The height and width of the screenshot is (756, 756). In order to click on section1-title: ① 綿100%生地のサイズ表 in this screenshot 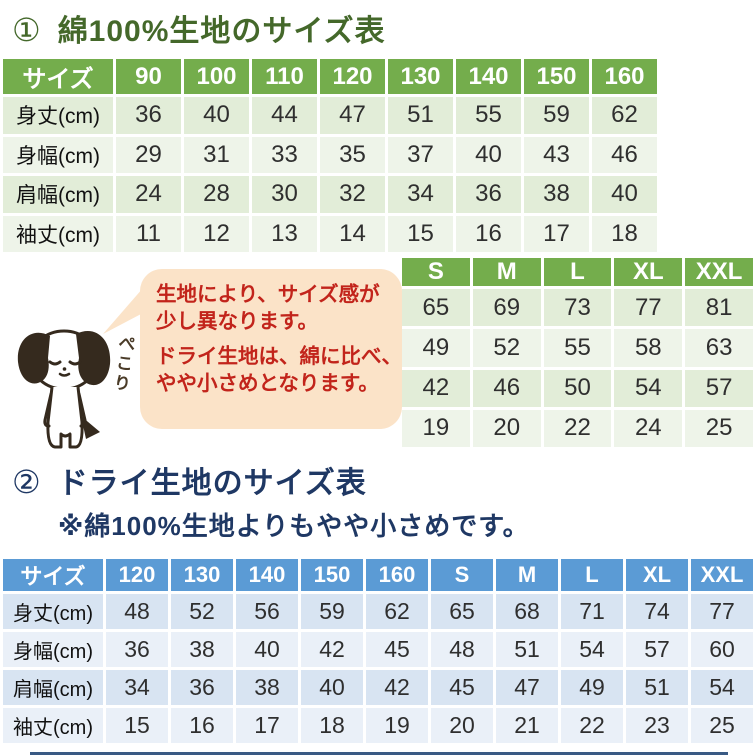, I will do `click(199, 28)`.